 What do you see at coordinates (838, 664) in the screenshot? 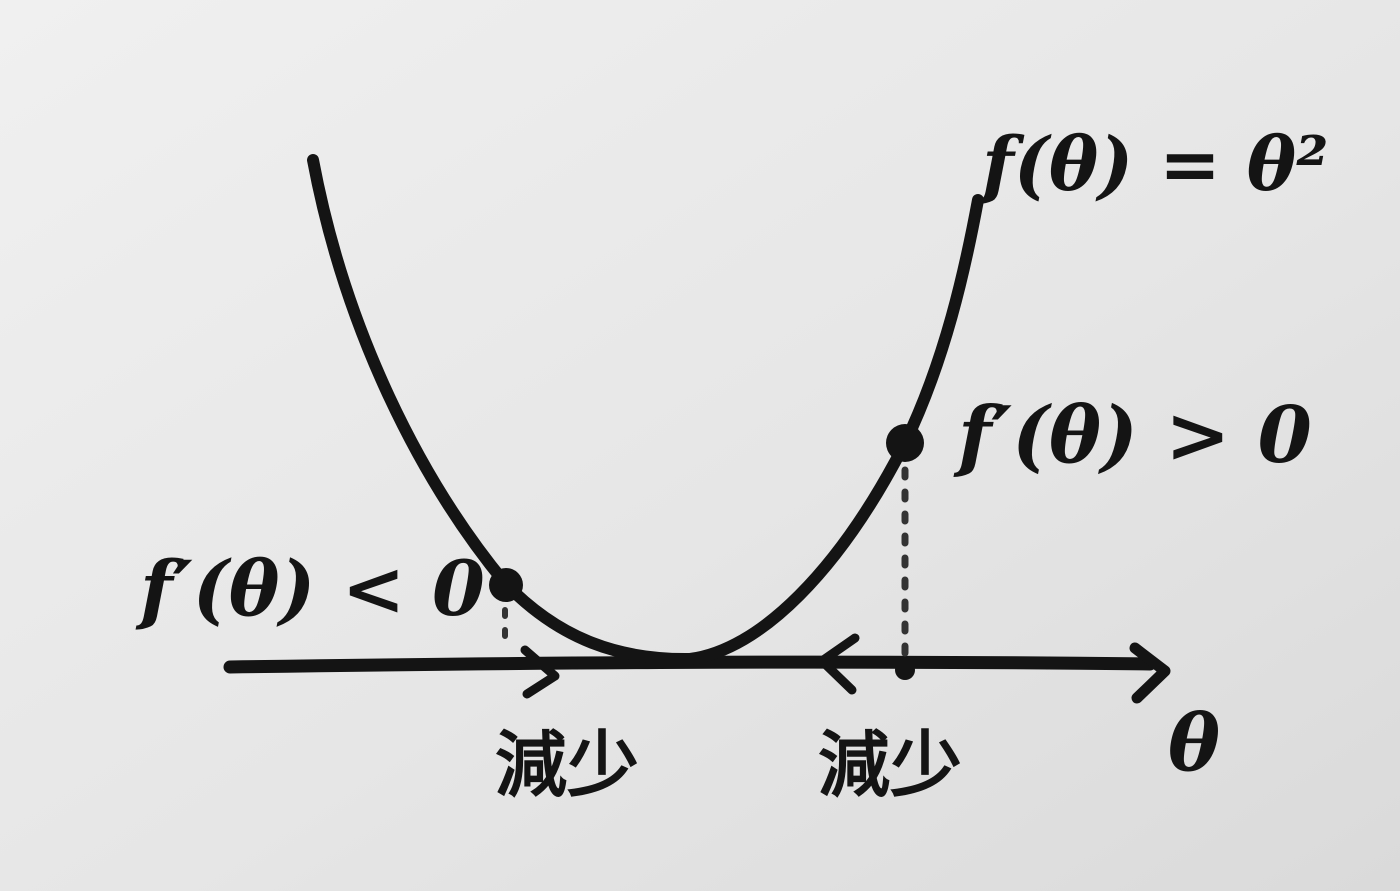
I see `arrow-left-marker` at bounding box center [838, 664].